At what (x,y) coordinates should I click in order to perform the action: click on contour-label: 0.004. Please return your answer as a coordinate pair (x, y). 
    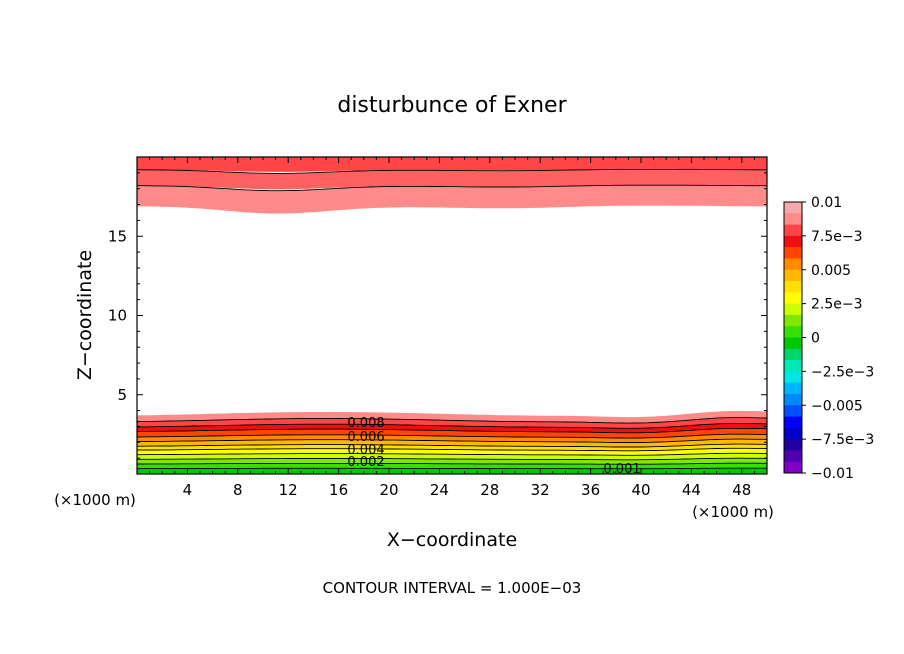
    Looking at the image, I should click on (365, 450).